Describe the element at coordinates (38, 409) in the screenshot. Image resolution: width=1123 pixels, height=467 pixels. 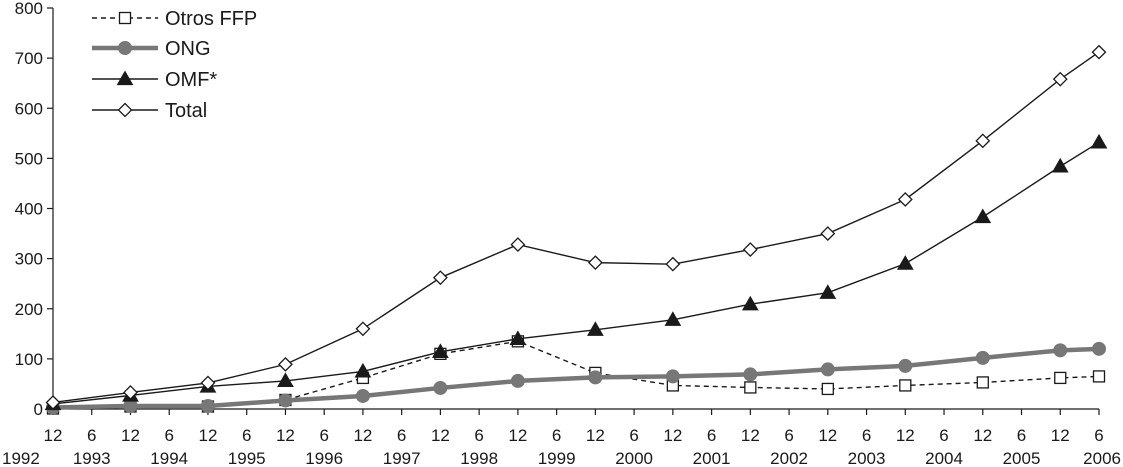
I see `y-tick-label: 0` at that location.